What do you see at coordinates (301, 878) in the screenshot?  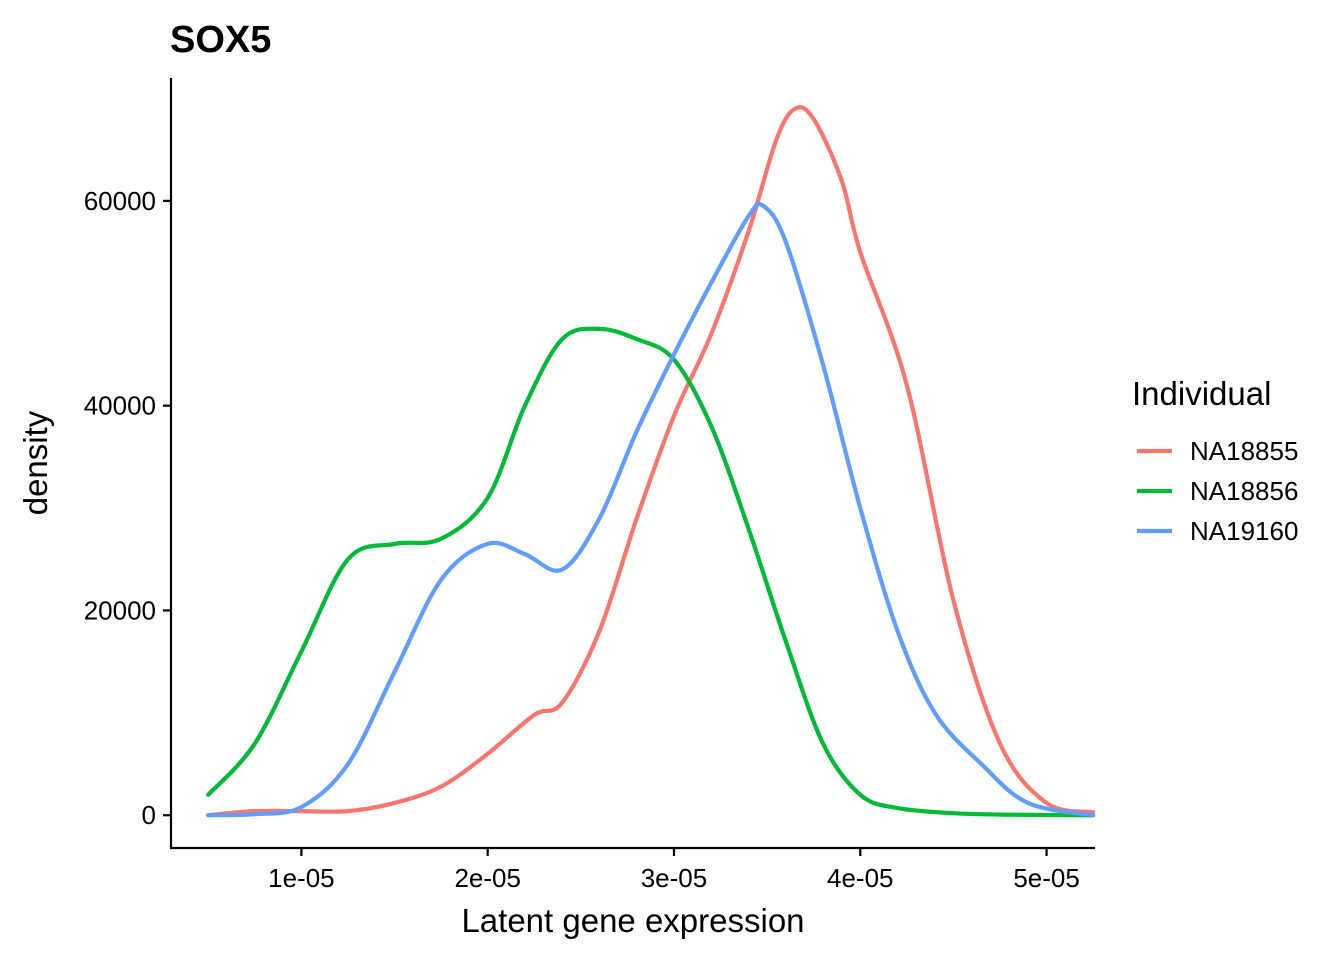 I see `x-tick-label: 1e-05` at bounding box center [301, 878].